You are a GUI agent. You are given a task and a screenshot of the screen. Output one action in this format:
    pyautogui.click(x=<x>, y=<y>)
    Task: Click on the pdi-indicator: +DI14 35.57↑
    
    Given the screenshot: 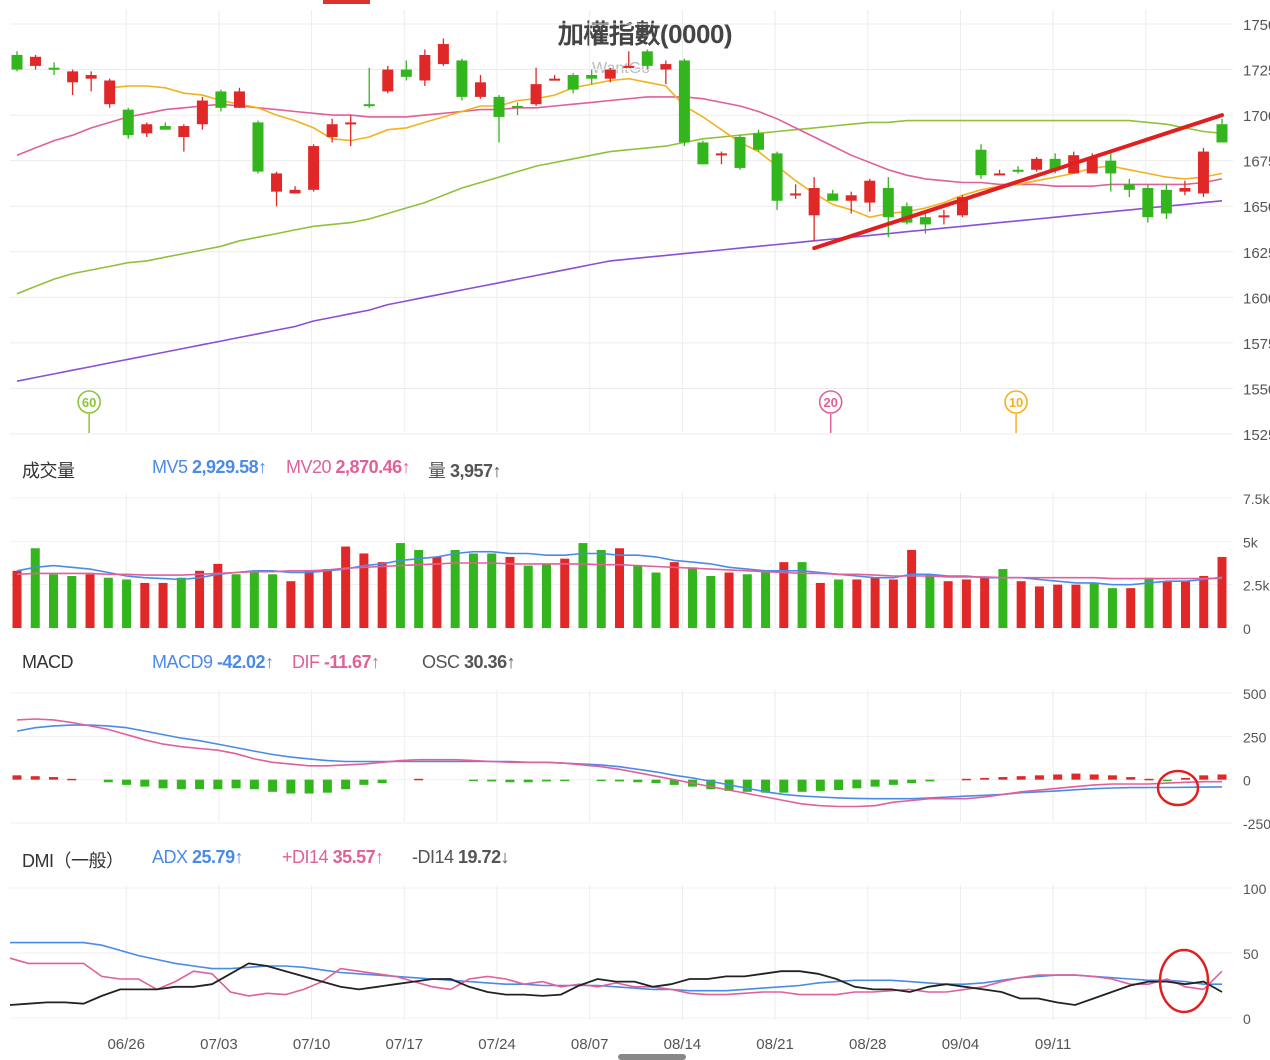 What is the action you would take?
    pyautogui.click(x=333, y=857)
    